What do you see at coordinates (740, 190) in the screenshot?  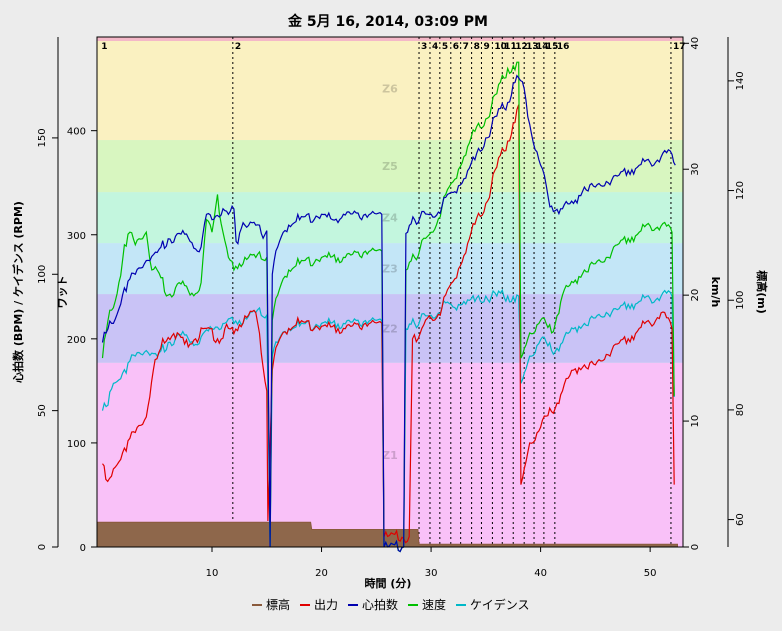 I see `elevation-tick-label: 120` at bounding box center [740, 190].